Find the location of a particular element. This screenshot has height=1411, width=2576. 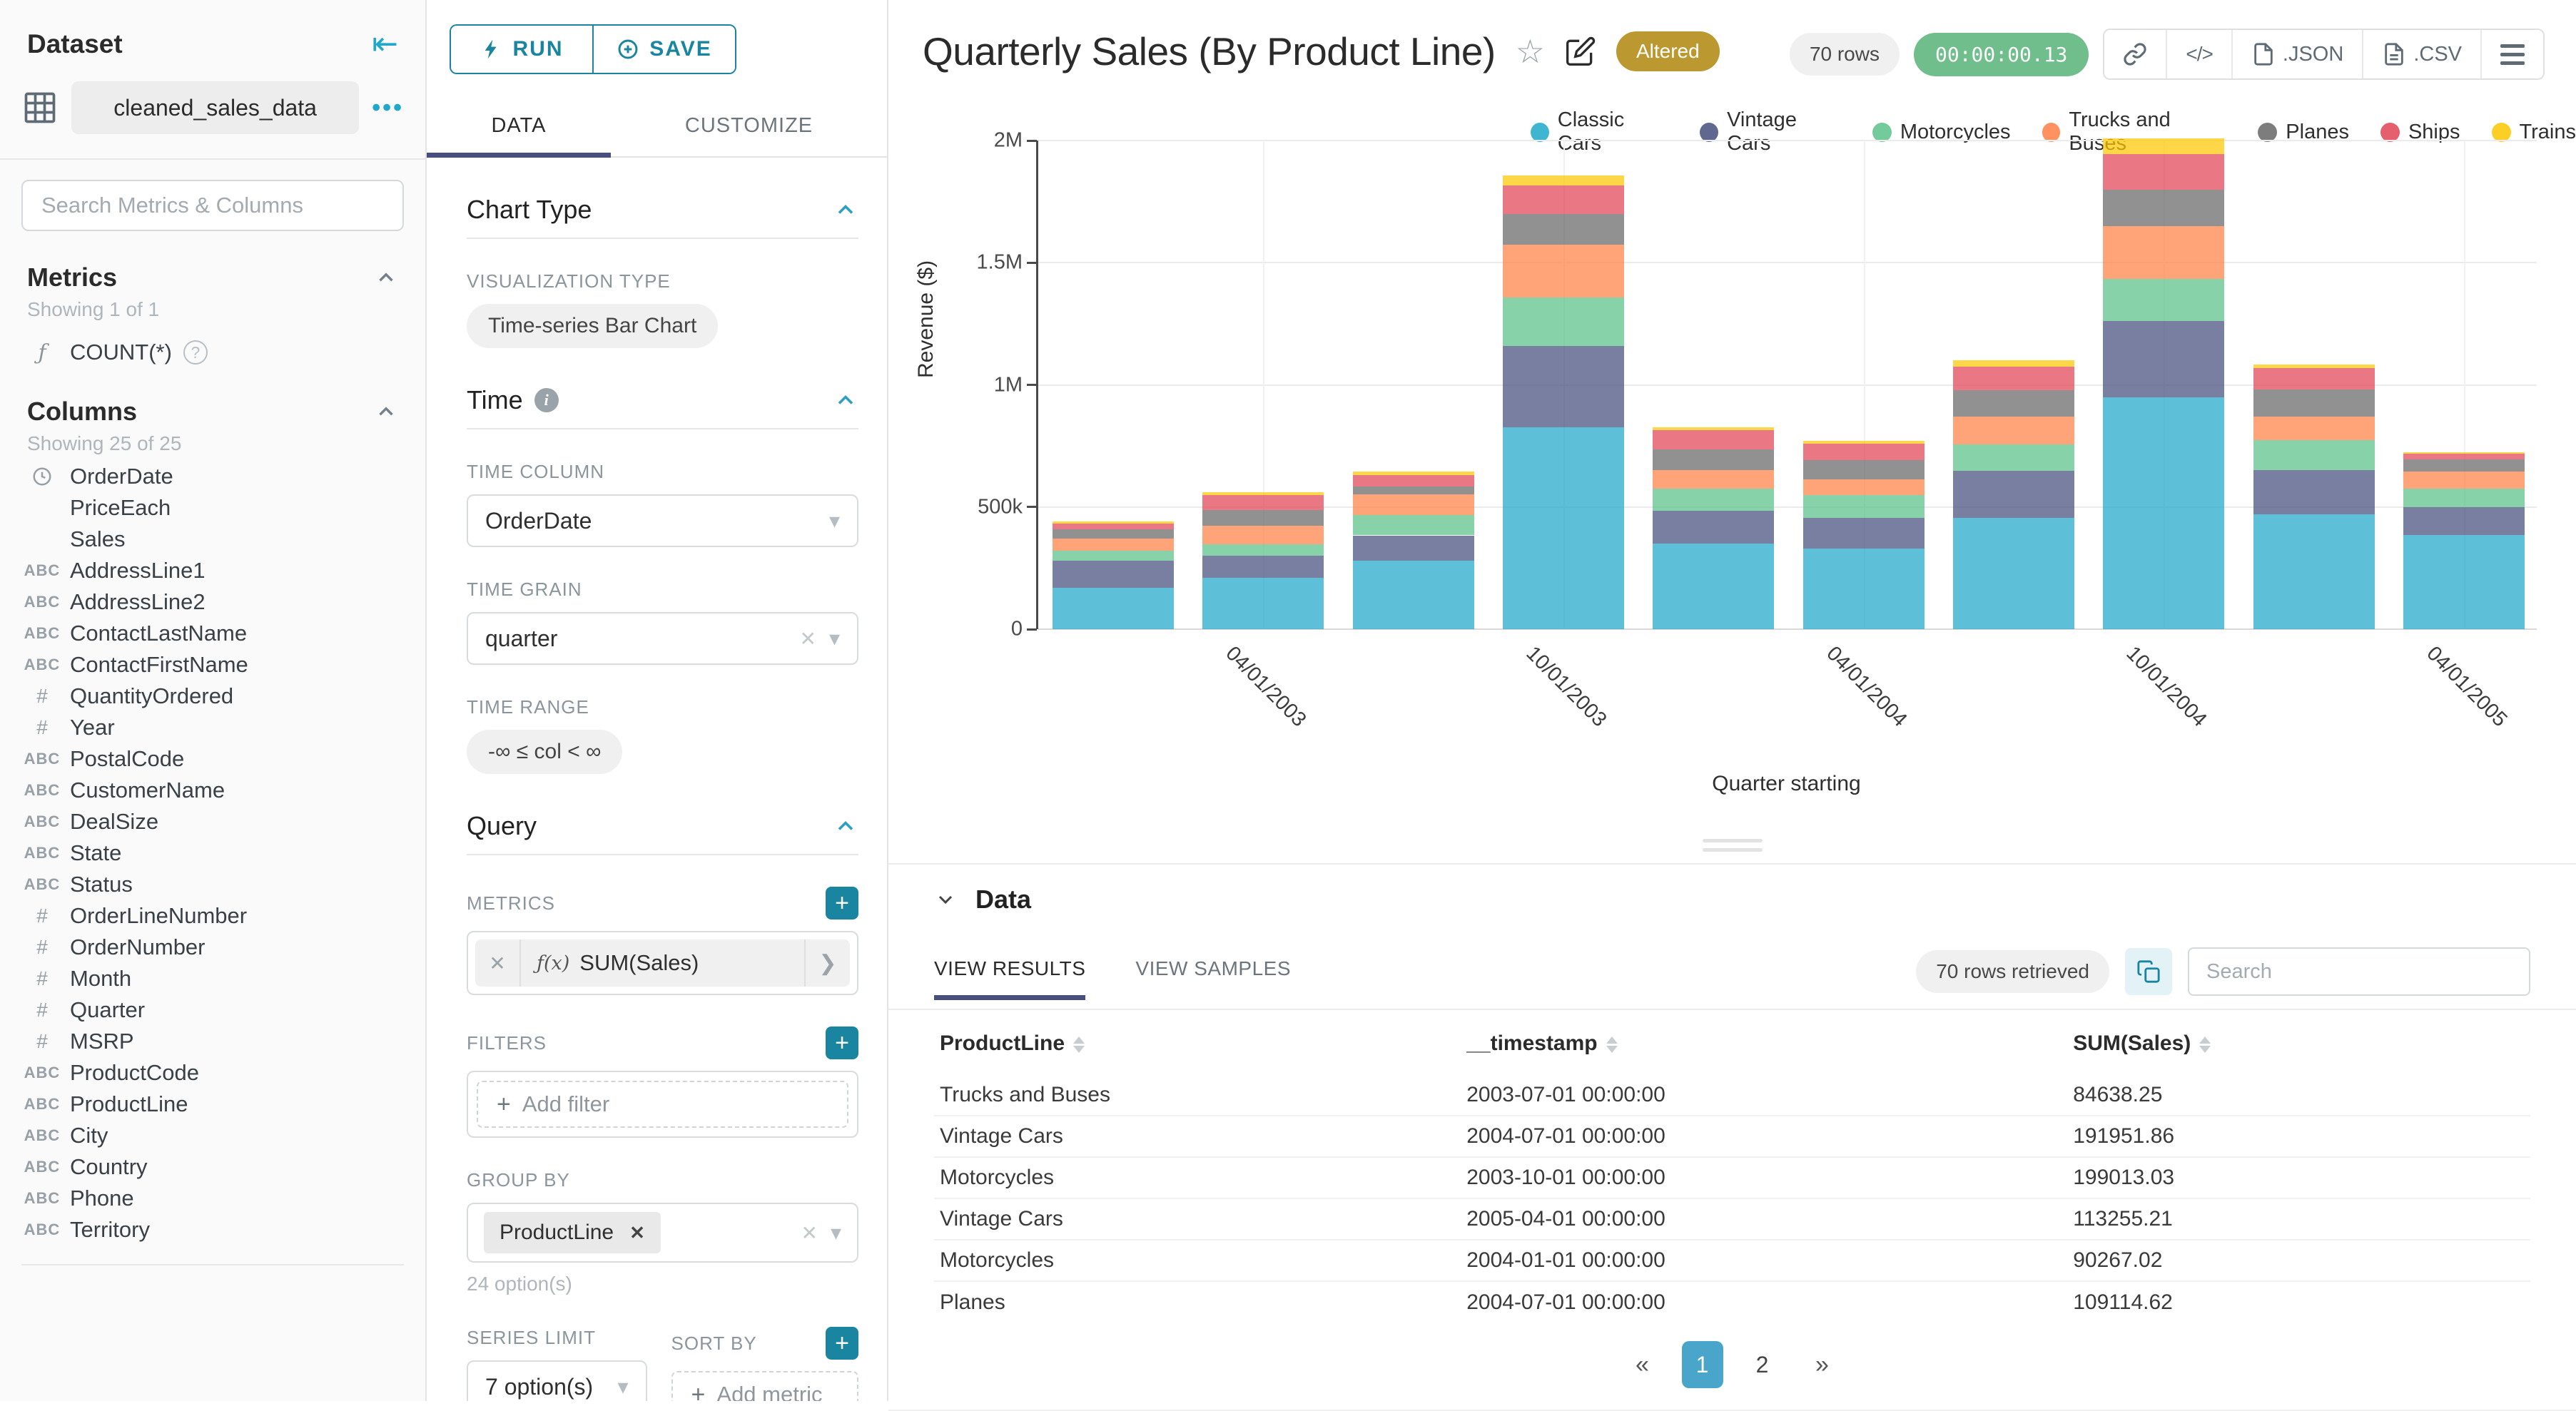

column-item: ABC AddressLine2 is located at coordinates (212, 602).